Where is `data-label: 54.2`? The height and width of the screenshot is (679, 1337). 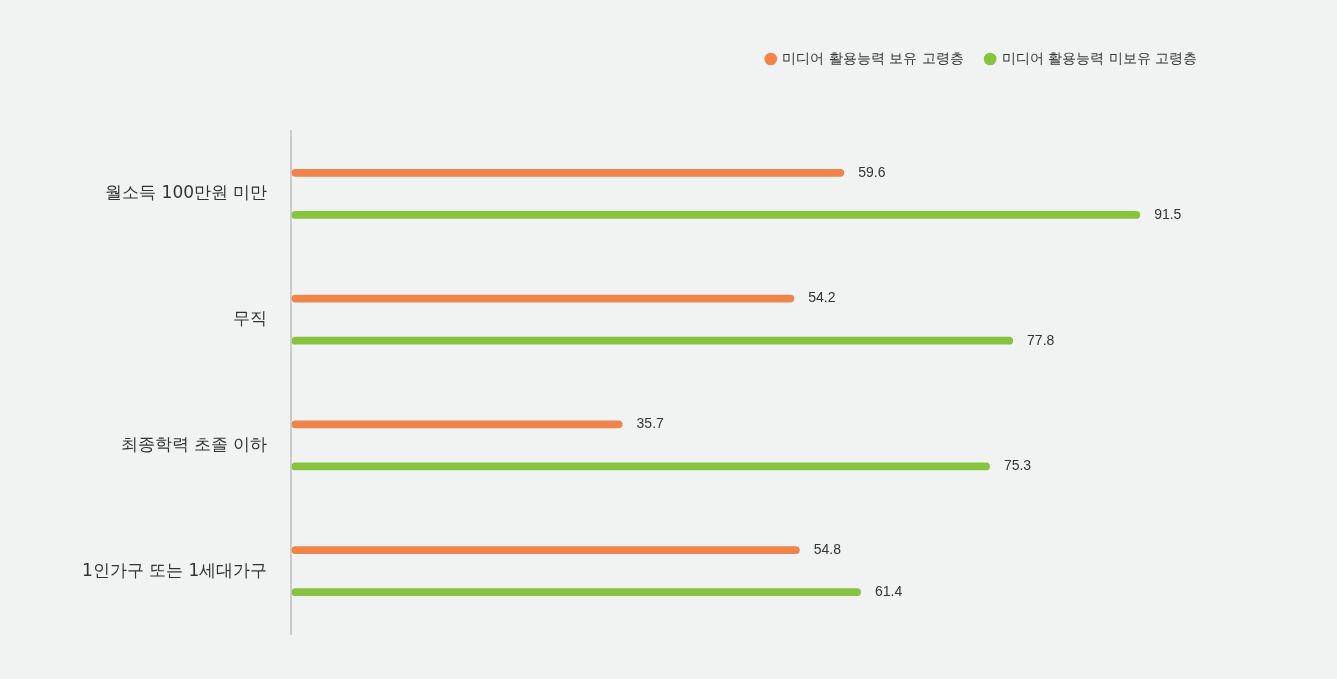 data-label: 54.2 is located at coordinates (822, 297).